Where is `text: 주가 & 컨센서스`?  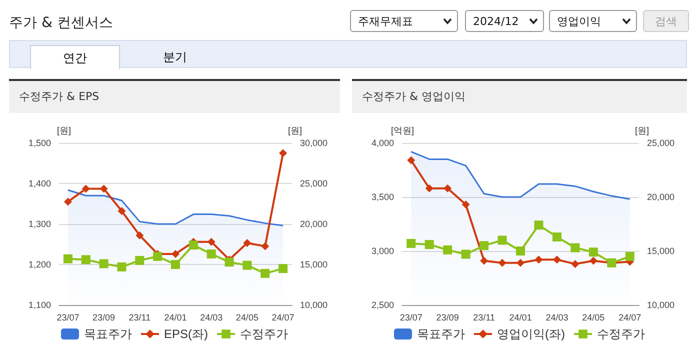
text: 주가 & 컨센서스 is located at coordinates (61, 23).